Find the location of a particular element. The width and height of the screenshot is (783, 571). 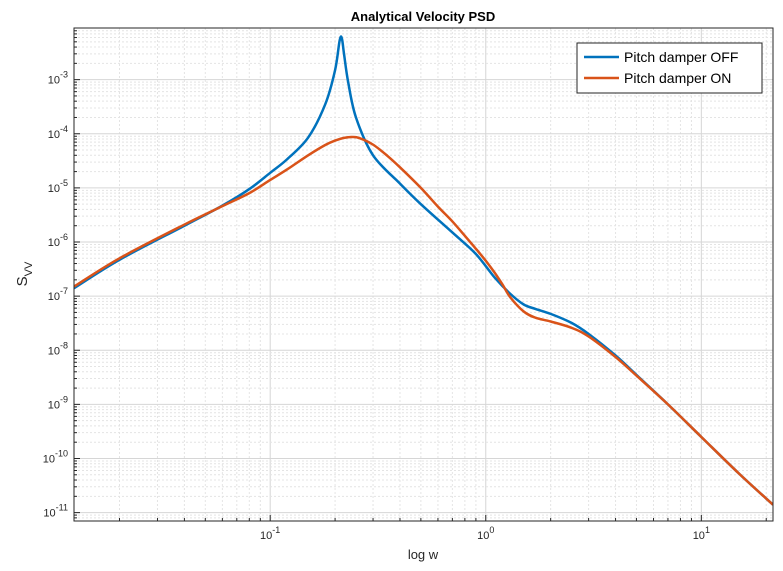

x-tick-label-exponent: 0 is located at coordinates (491, 530).